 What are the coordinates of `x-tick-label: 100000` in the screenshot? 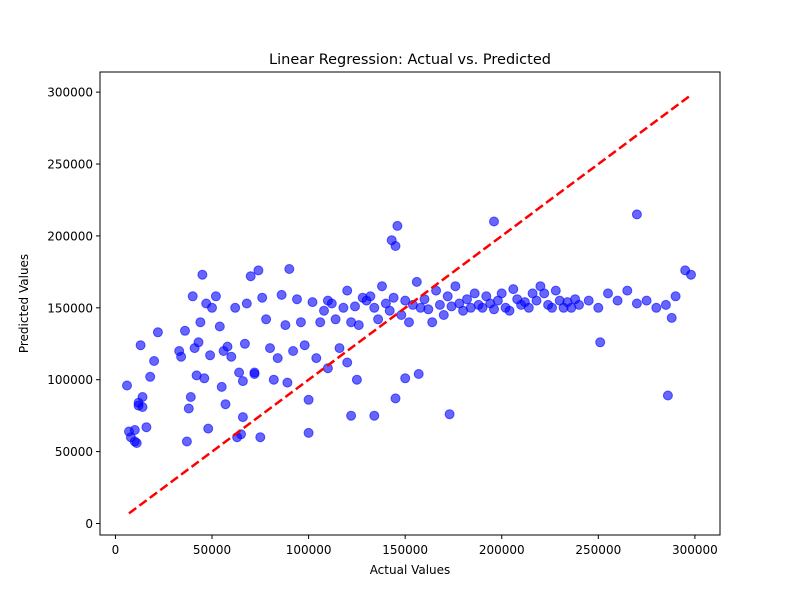 It's located at (309, 550).